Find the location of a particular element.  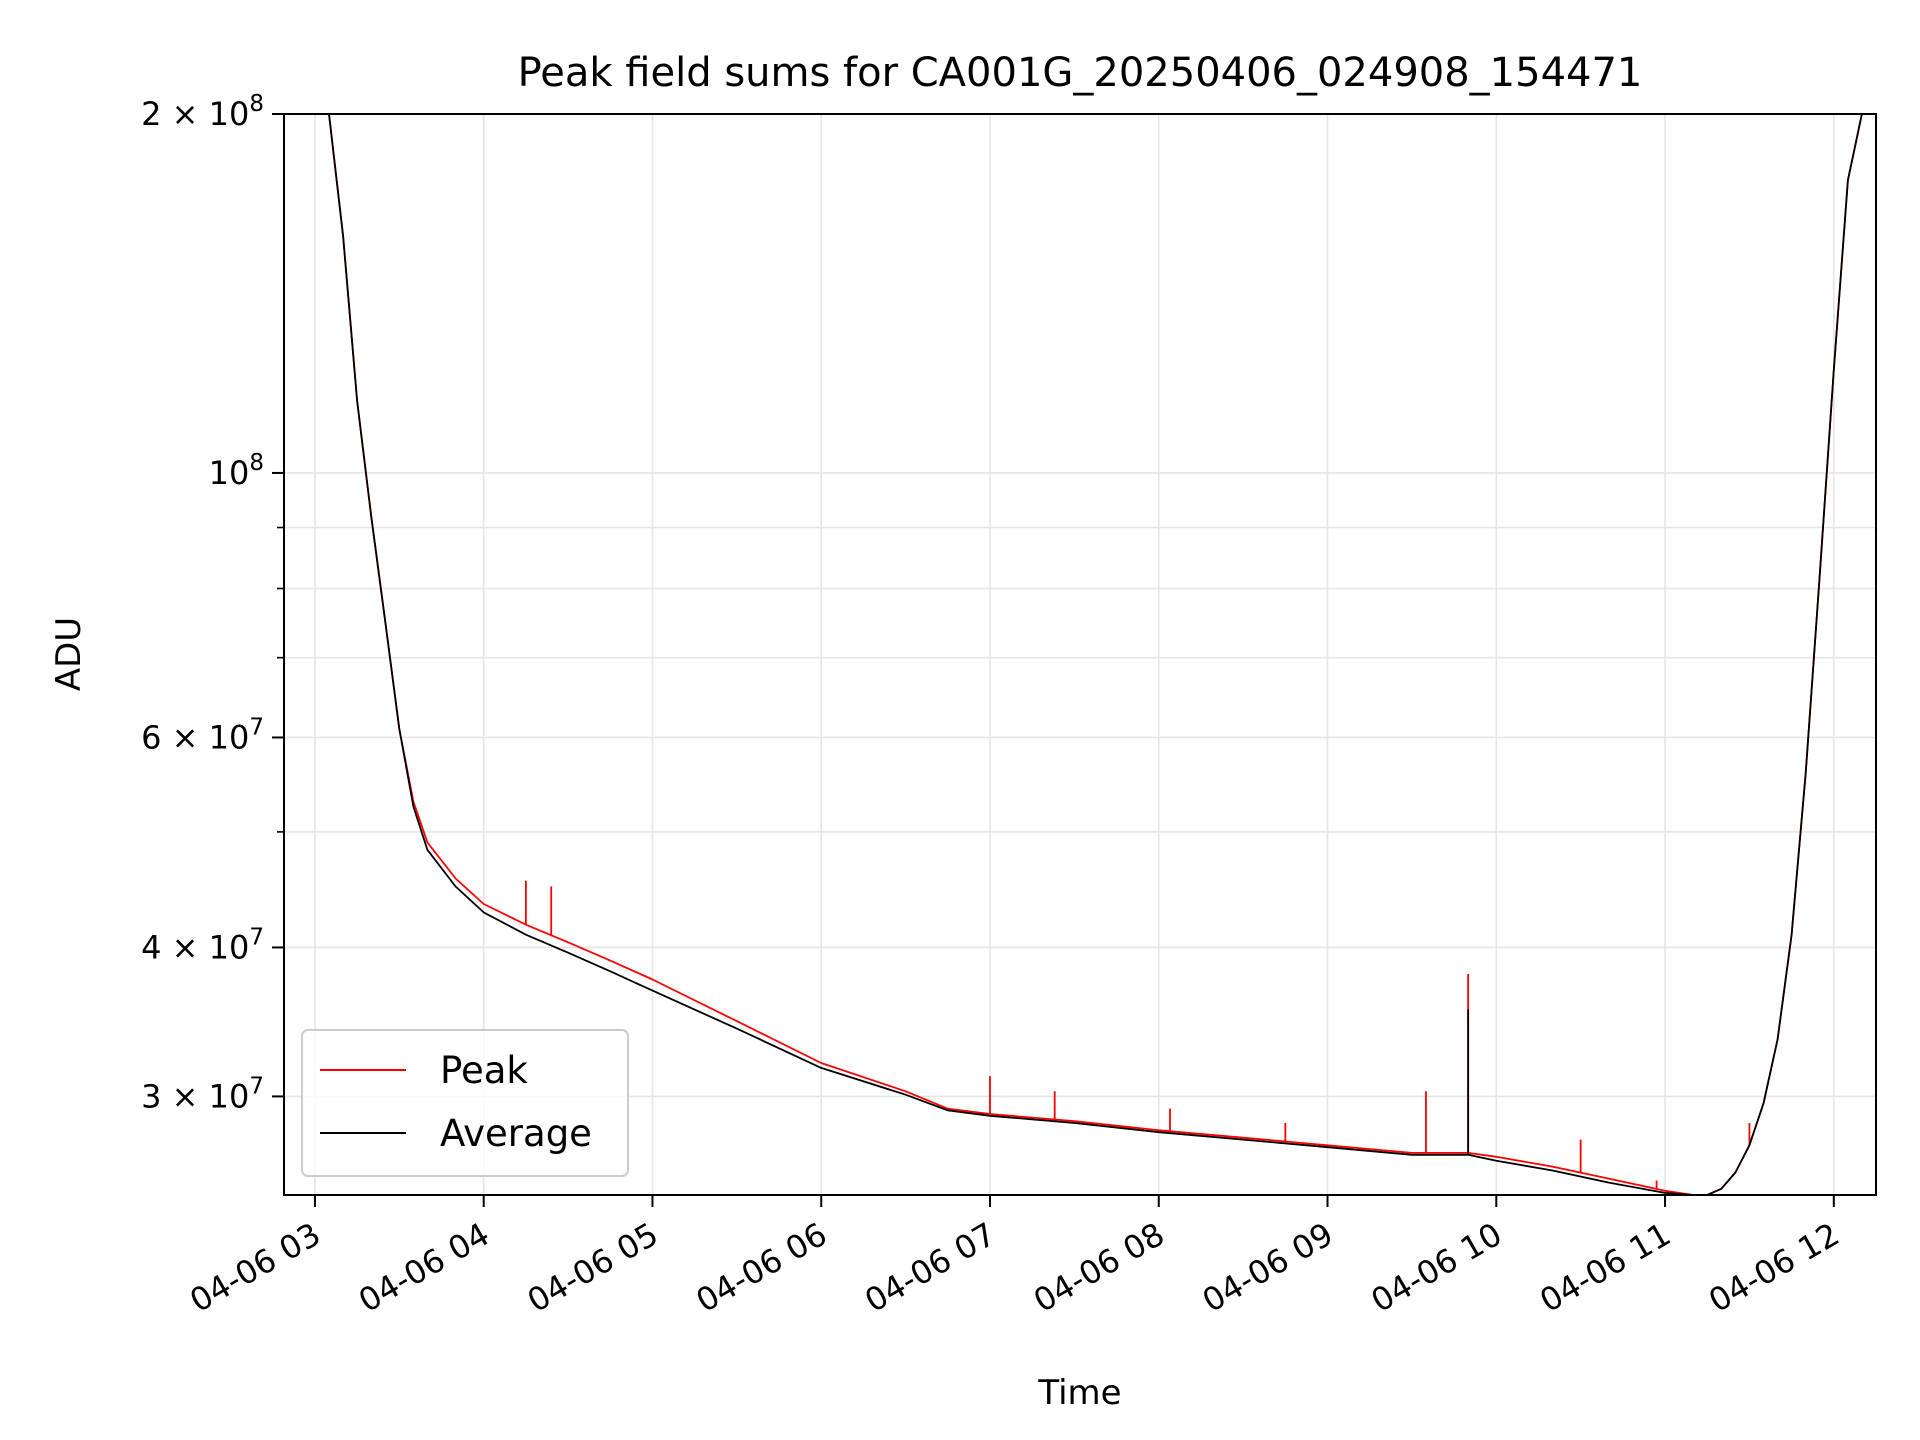

y-tick-label: 3 × 107 is located at coordinates (202, 1094).